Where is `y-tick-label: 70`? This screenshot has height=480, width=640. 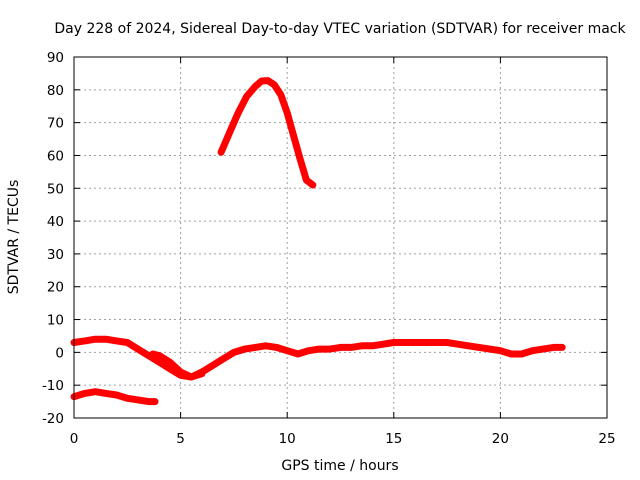 y-tick-label: 70 is located at coordinates (55, 124).